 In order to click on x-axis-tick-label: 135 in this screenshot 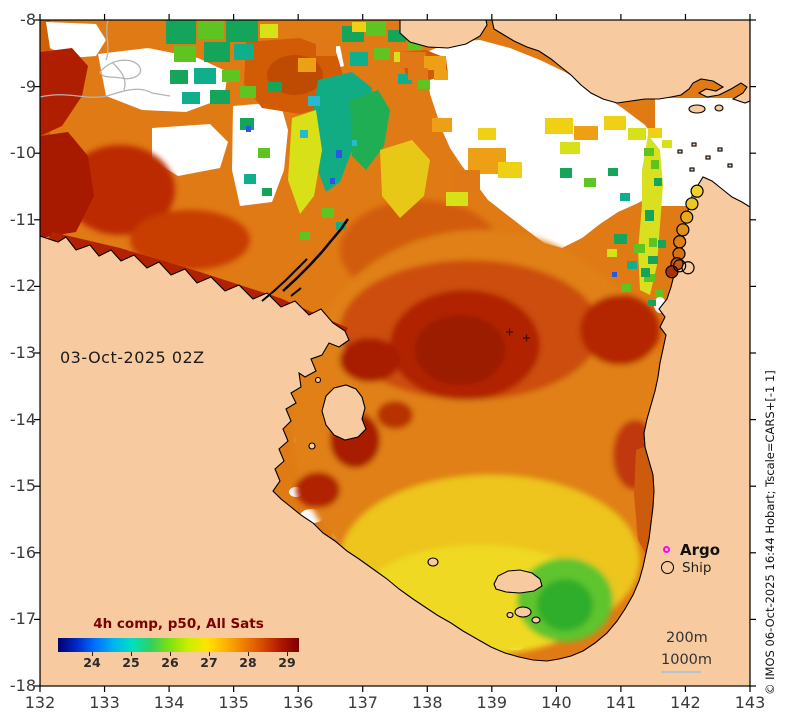, I will do `click(233, 702)`.